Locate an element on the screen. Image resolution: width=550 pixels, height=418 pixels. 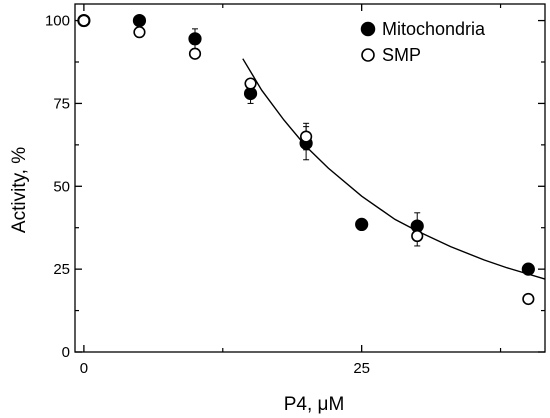
legend-label-smp: SMP is located at coordinates (401, 55).